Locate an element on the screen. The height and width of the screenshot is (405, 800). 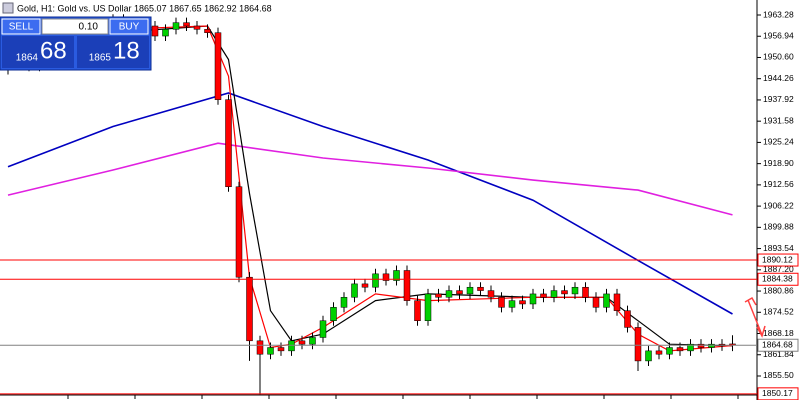
y-tick-label: 1956.94 is located at coordinates (778, 35).